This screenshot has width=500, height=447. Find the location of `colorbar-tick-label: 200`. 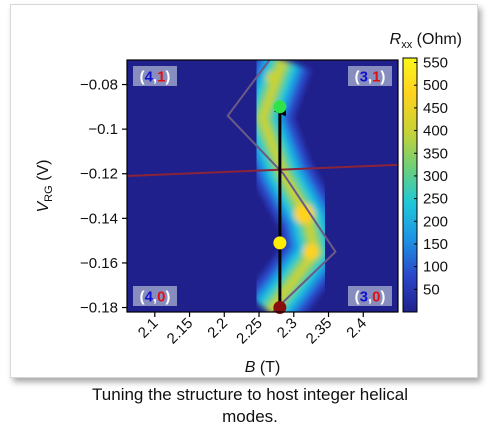

colorbar-tick-label: 200 is located at coordinates (435, 221).